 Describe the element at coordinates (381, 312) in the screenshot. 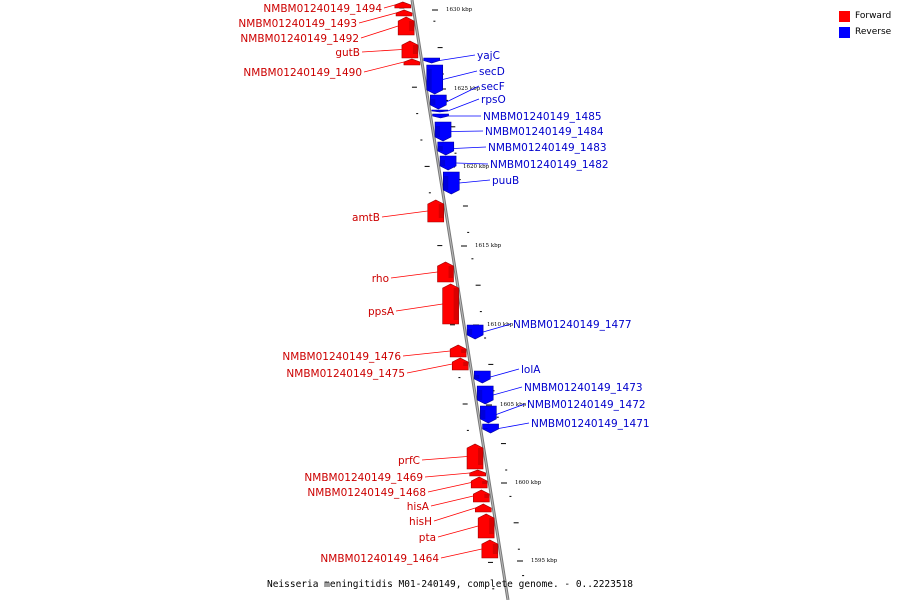

I see `gene-label-ppsA: ppsA` at that location.